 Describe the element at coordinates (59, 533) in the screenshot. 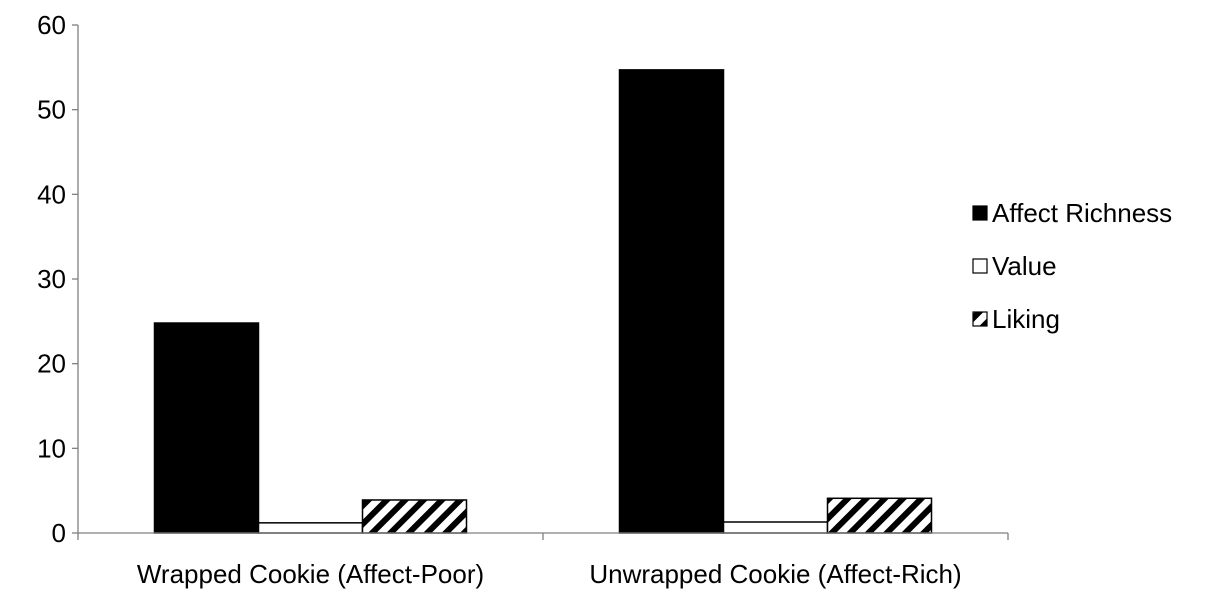

I see `y-tick-label: 0` at that location.